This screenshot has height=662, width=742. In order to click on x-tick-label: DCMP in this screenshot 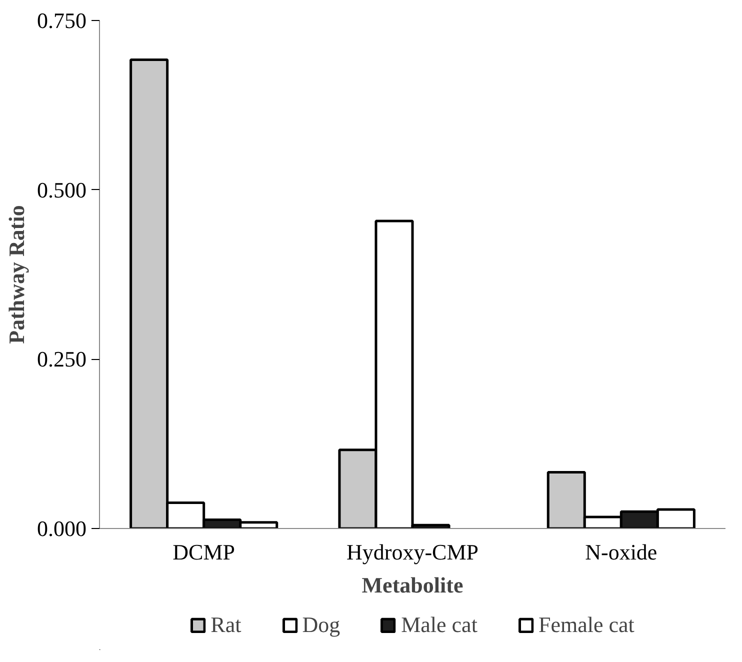, I will do `click(204, 552)`.